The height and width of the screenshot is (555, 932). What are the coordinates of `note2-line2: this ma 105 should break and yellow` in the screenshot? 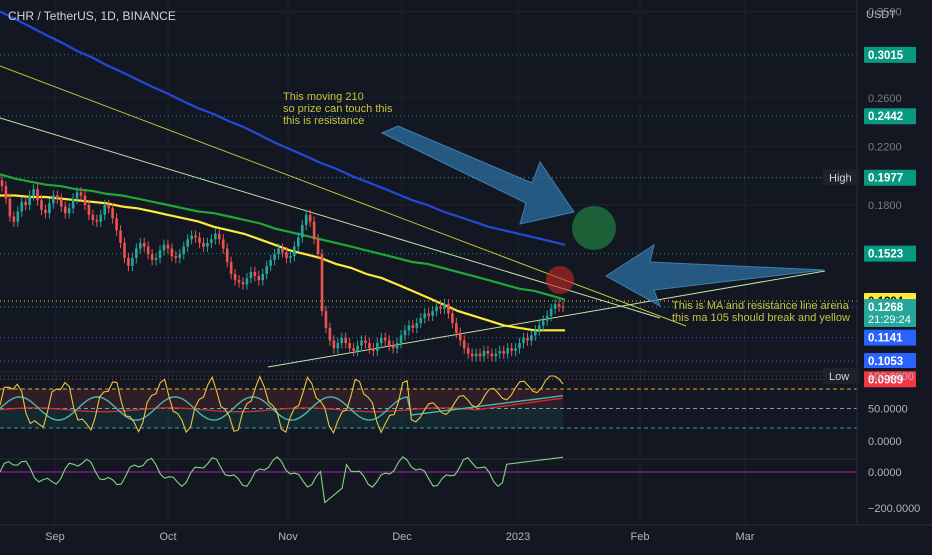 It's located at (761, 318).